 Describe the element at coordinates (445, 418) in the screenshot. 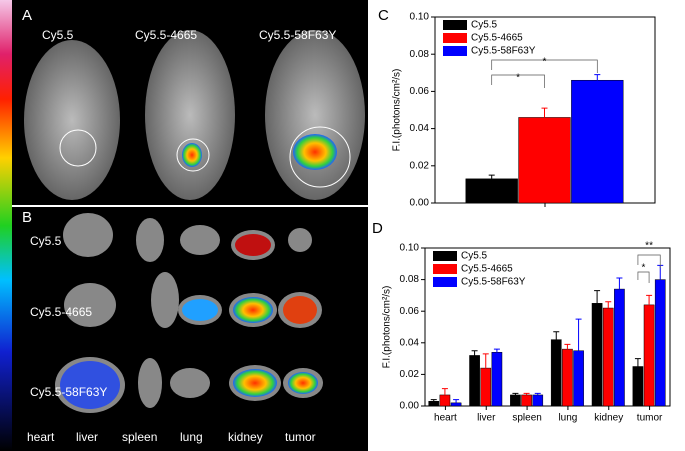

I see `x-tick-label: heart` at that location.